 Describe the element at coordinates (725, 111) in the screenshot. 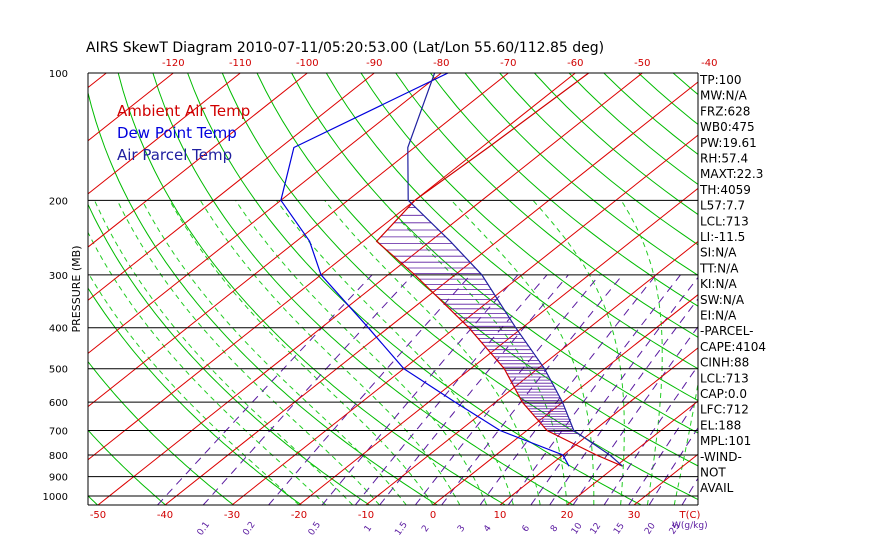

I see `index-item: FRZ:628` at that location.